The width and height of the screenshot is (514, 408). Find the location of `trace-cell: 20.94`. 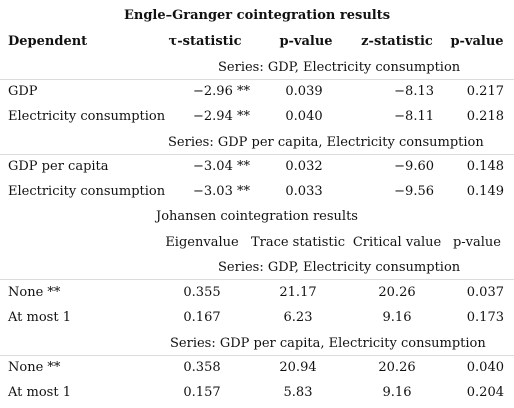

trace-cell: 20.94 is located at coordinates (298, 367).